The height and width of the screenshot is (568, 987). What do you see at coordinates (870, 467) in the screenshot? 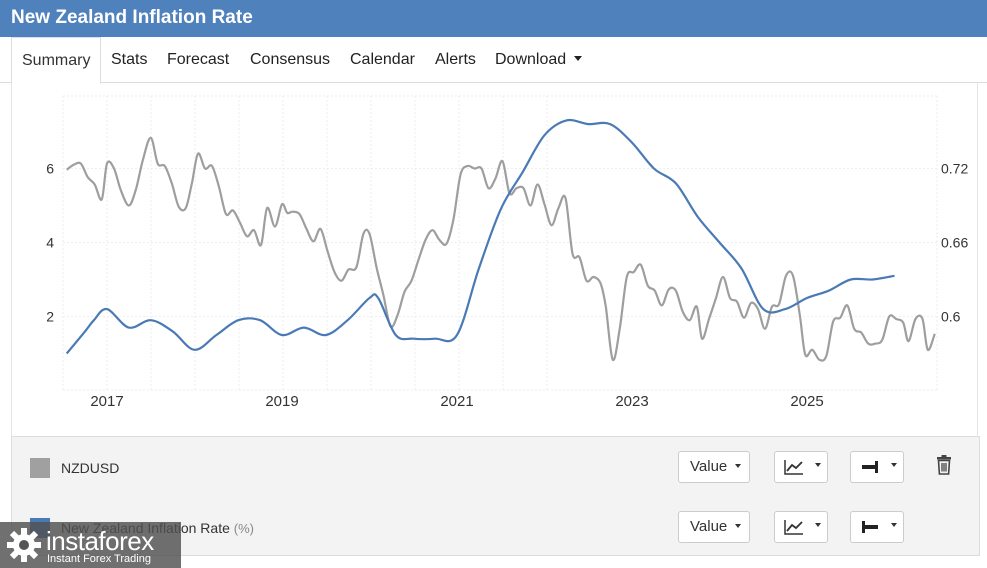
I see `right-axis-icon` at bounding box center [870, 467].